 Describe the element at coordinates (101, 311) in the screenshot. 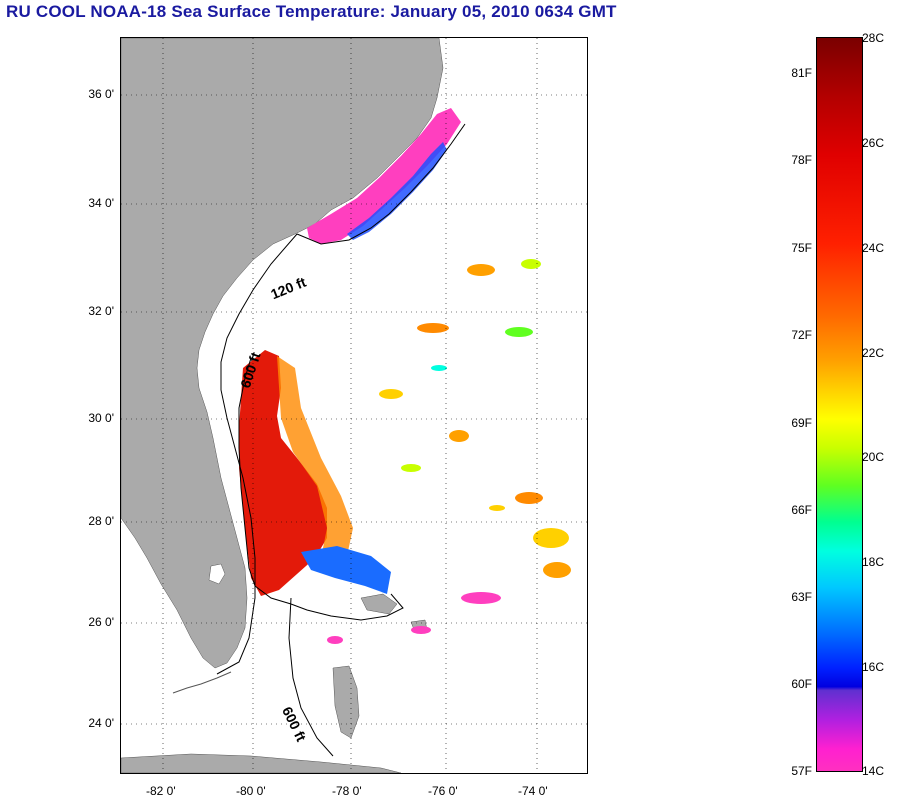

I see `lat-label-32: 32 0'` at that location.